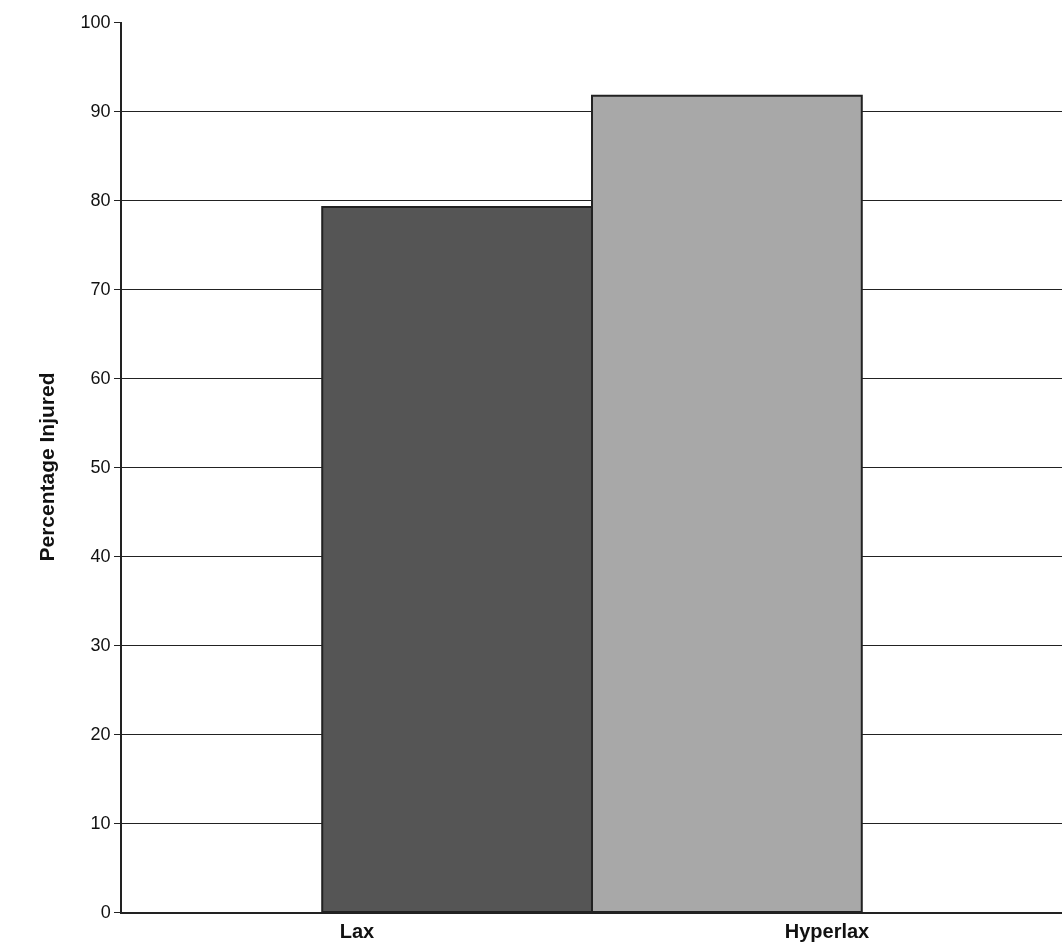  Describe the element at coordinates (100, 289) in the screenshot. I see `y-tick-label: 70` at that location.